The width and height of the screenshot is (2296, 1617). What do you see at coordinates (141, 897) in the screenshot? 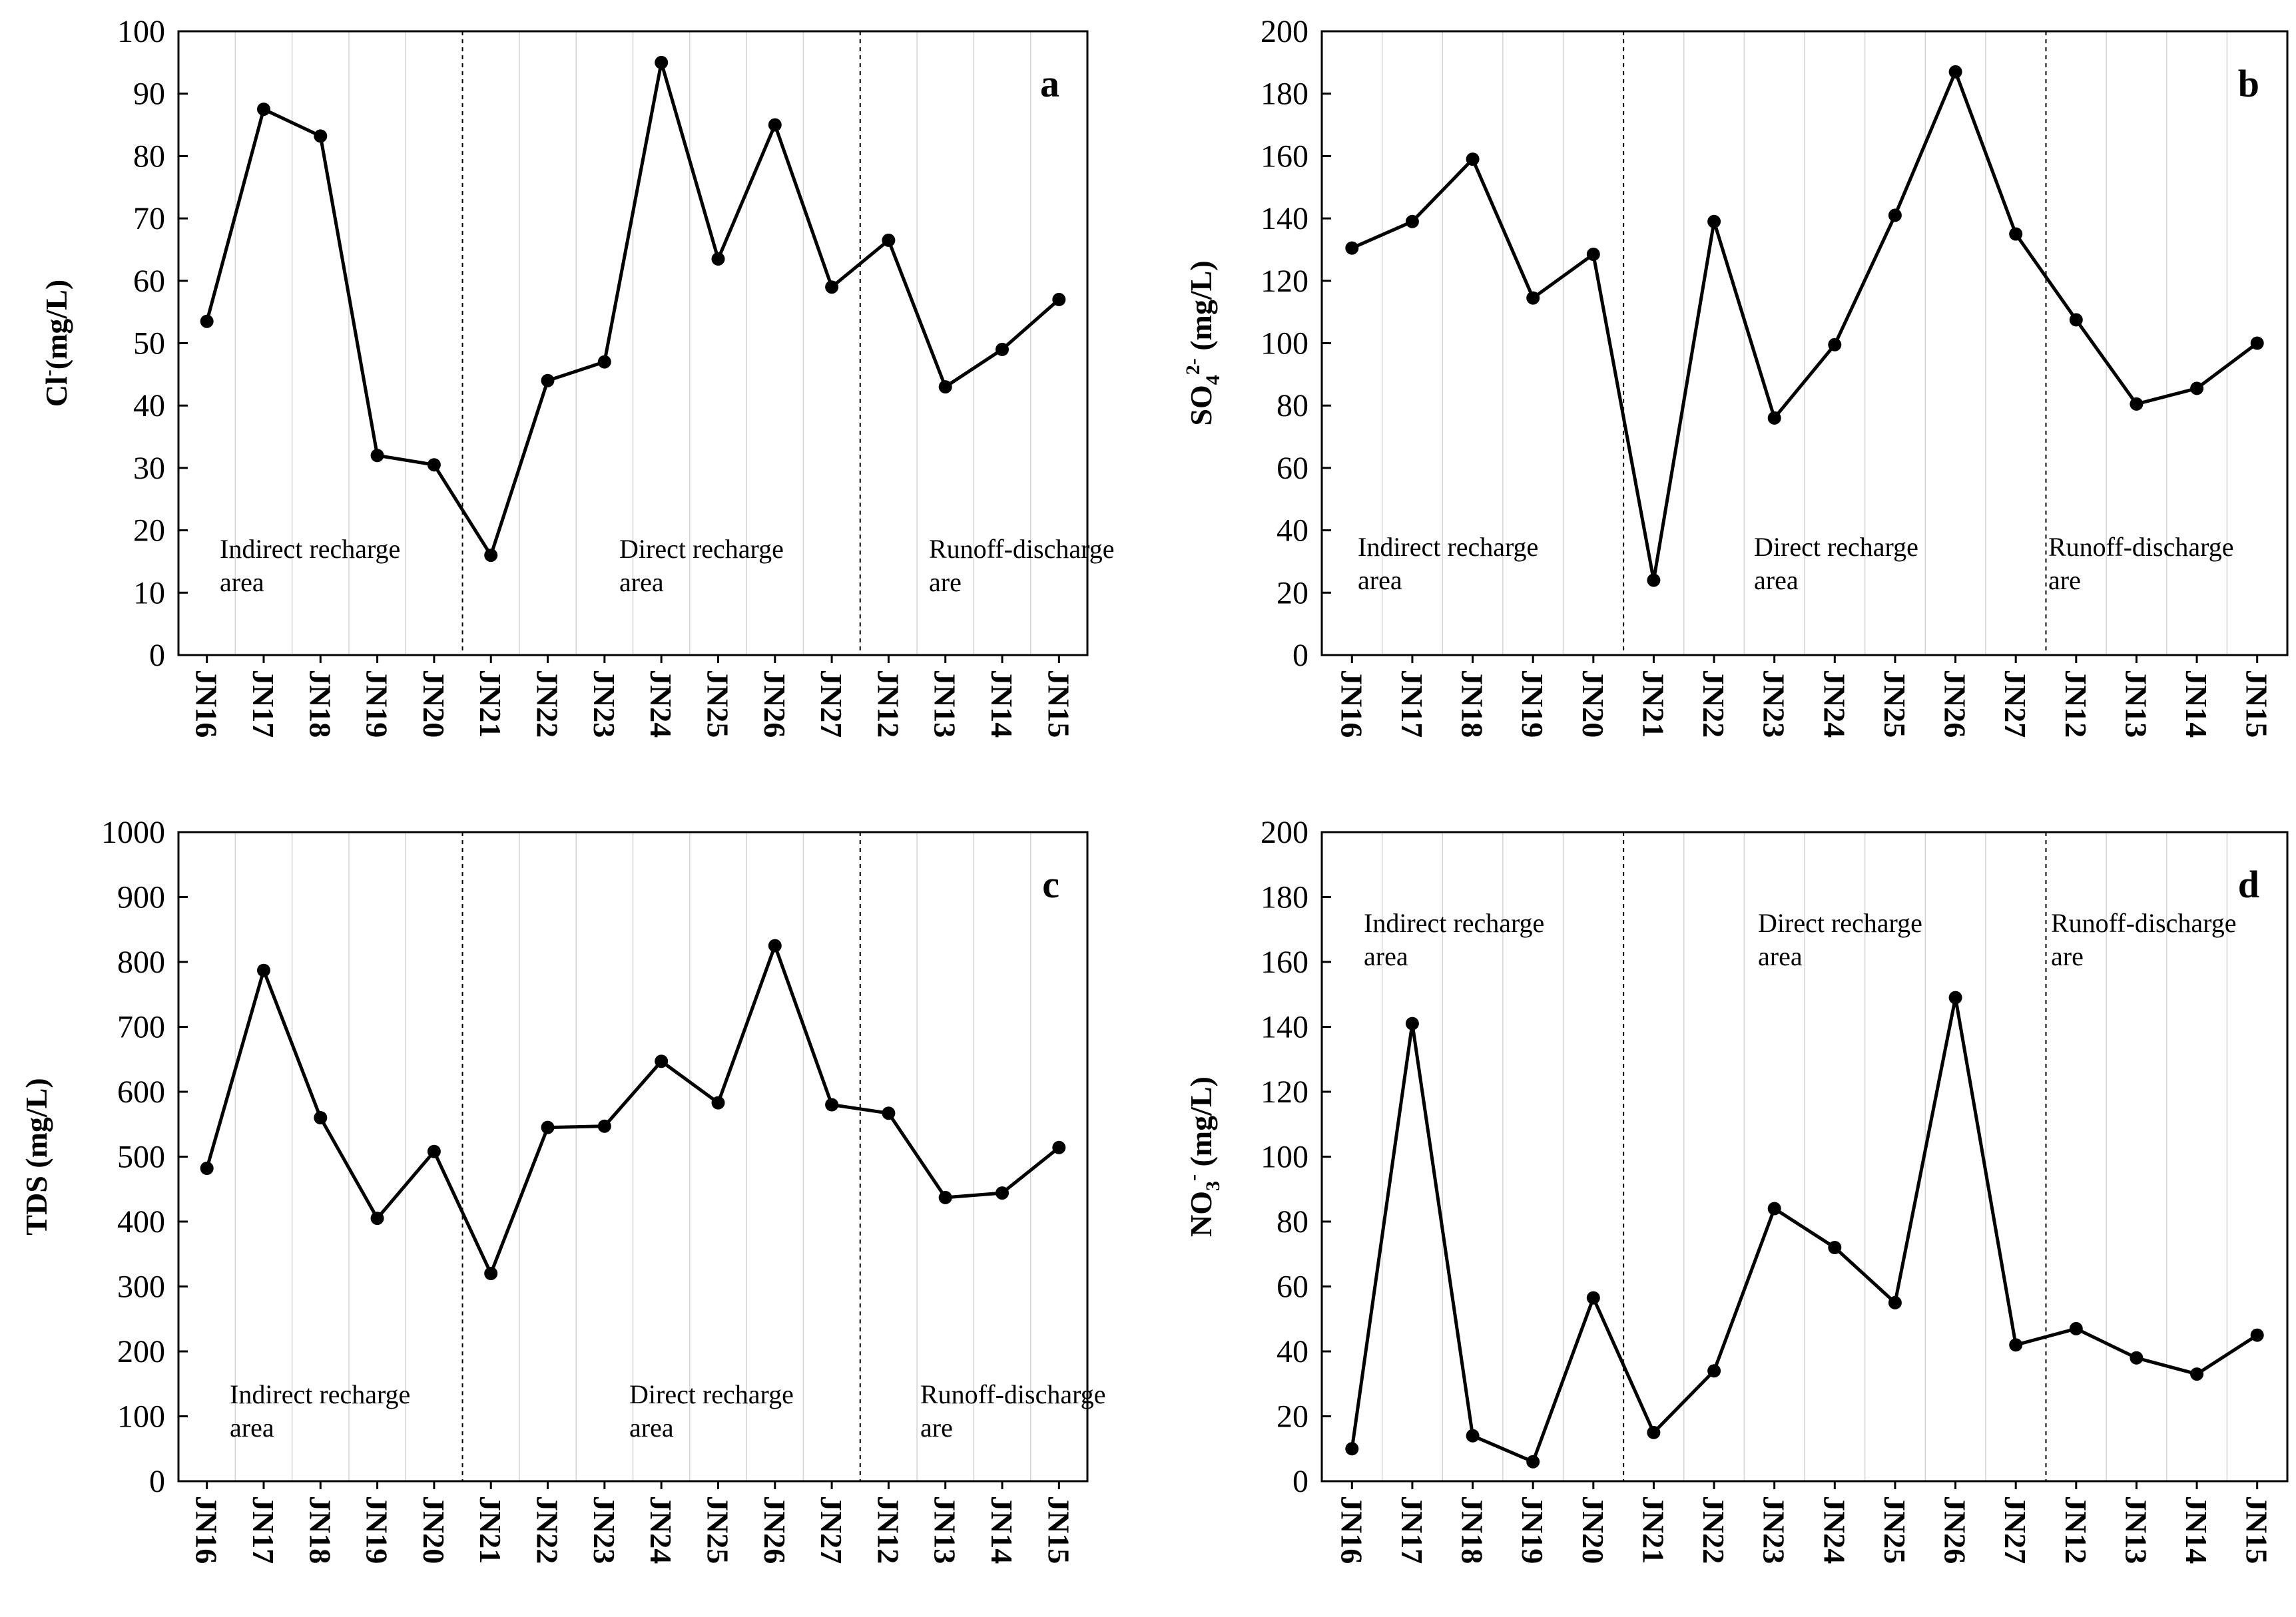
I see `y-tick-label: 900` at bounding box center [141, 897].